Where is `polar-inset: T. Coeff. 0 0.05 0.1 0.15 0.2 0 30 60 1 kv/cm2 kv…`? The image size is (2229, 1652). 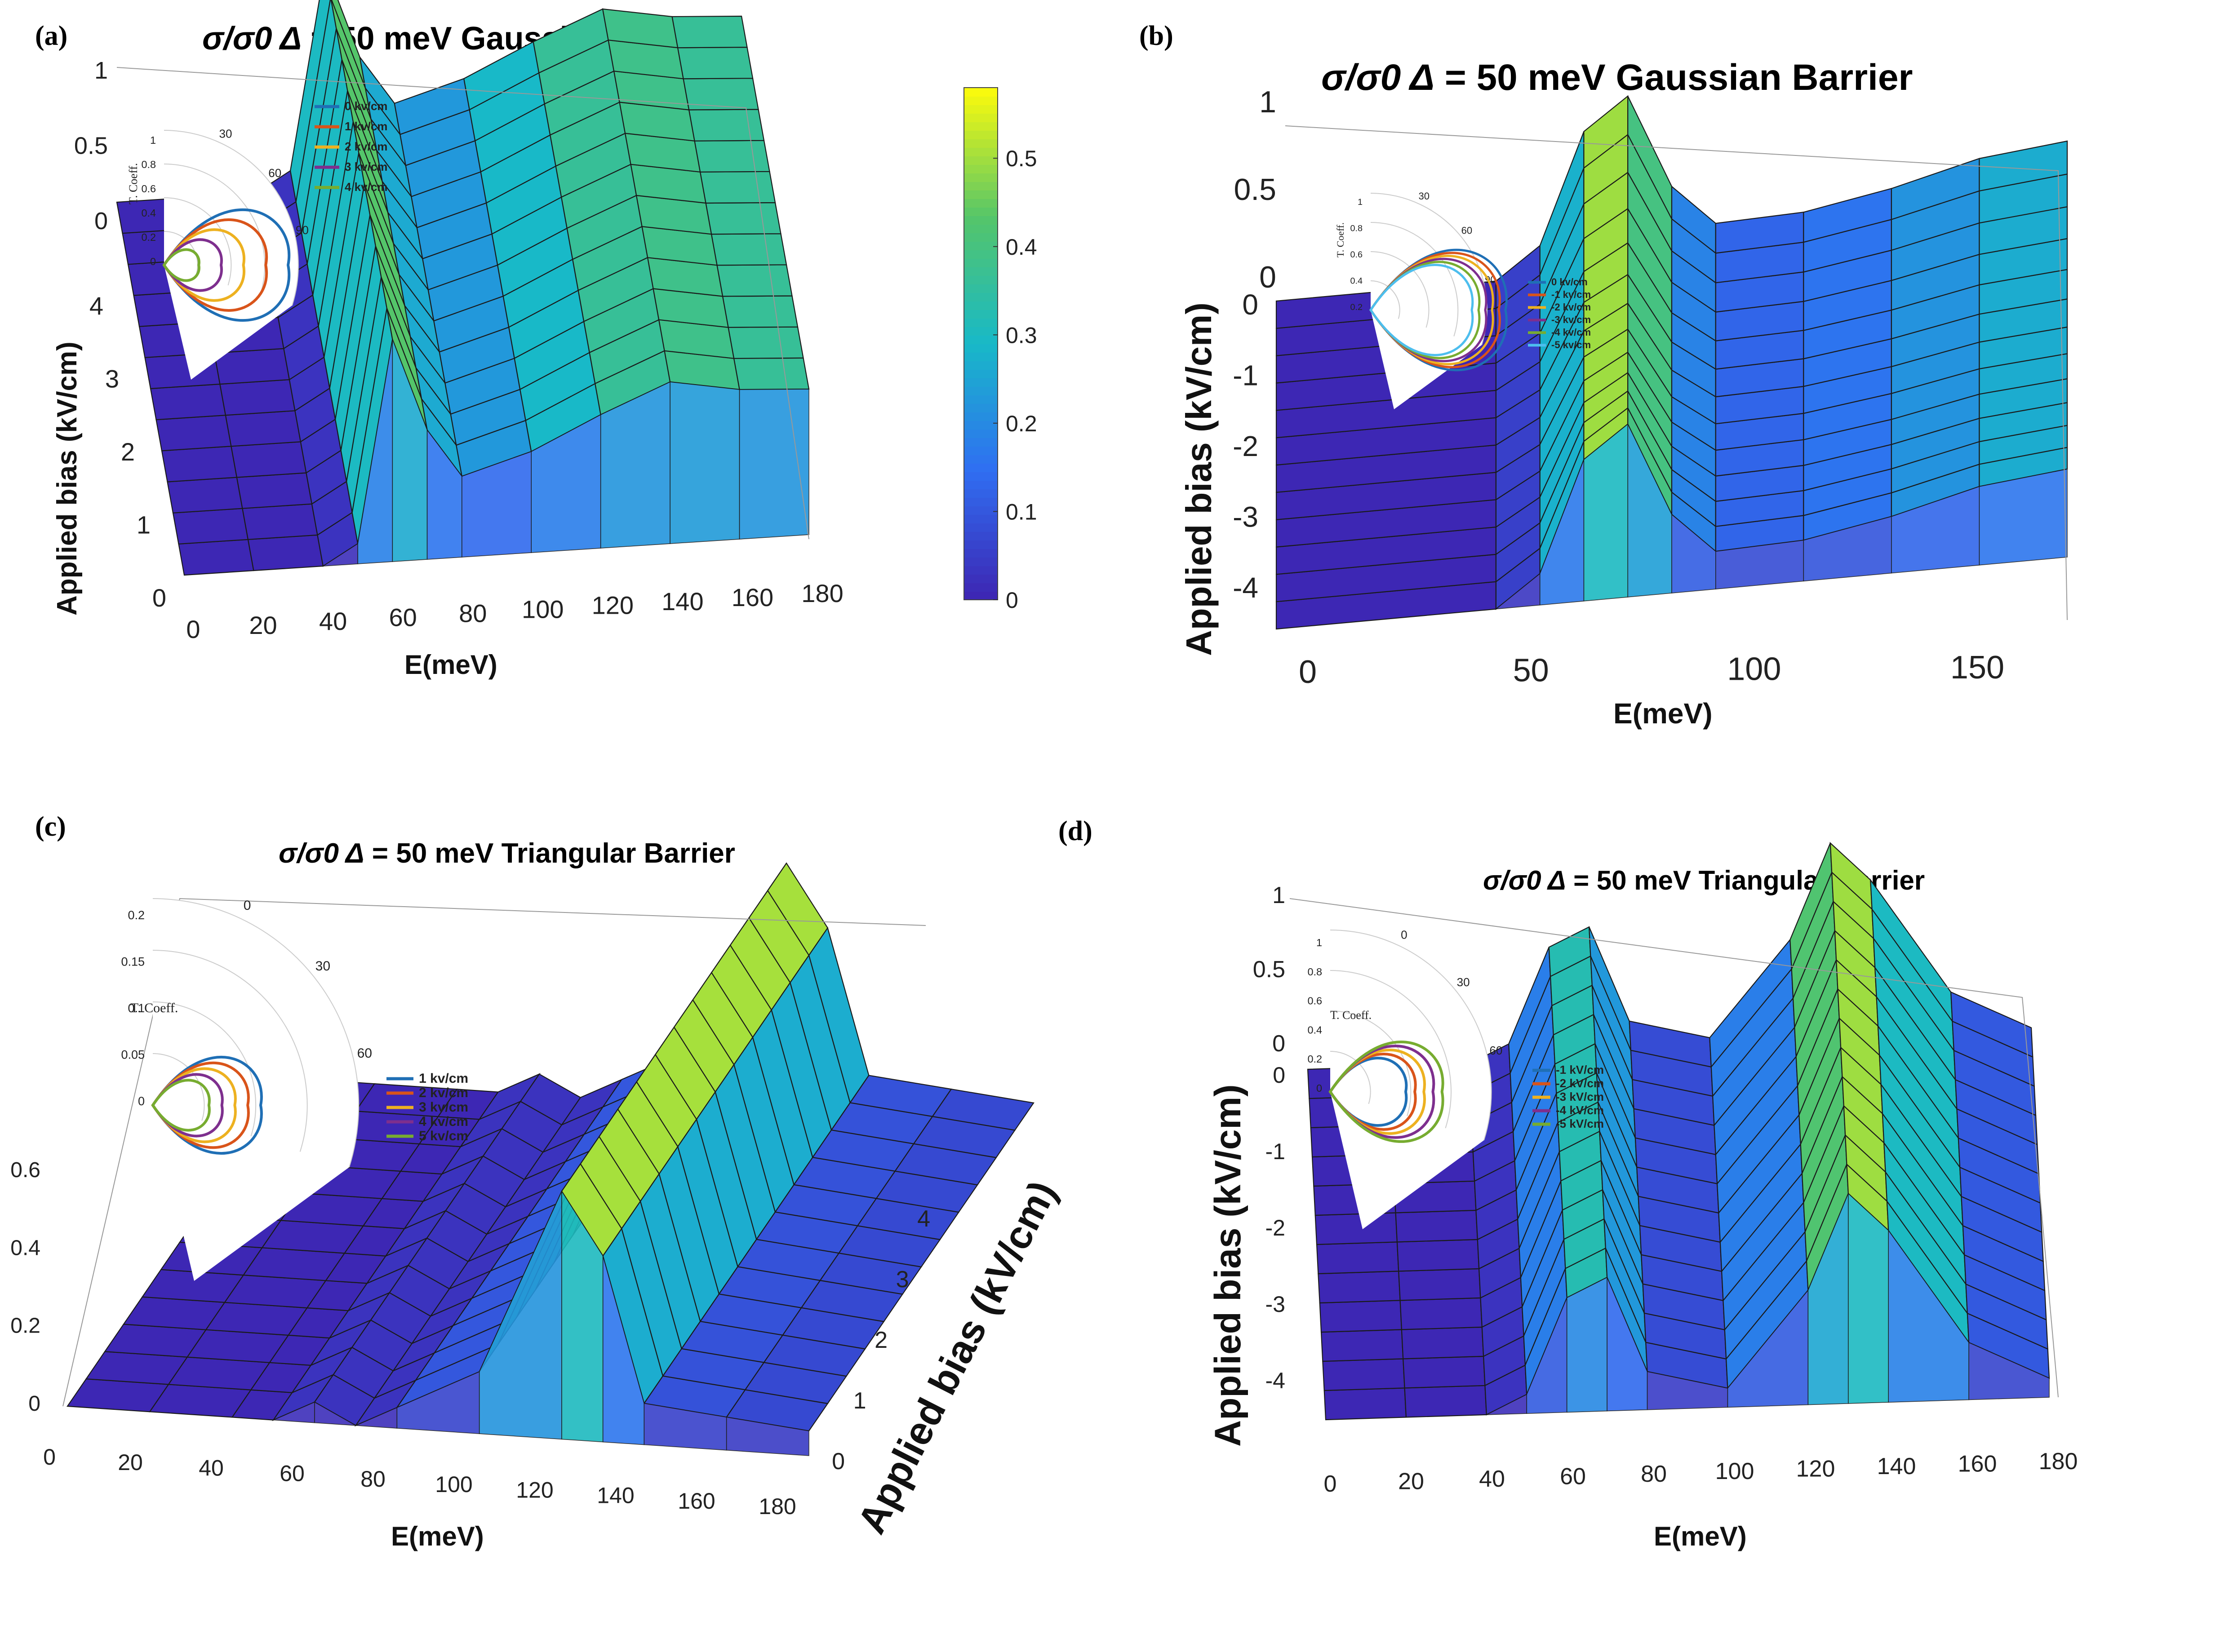
polar-inset: T. Coeff. 0 0.05 0.1 0.15 0.2 0 30 60 1 kv/cm2 kv… is located at coordinates (294, 1090).